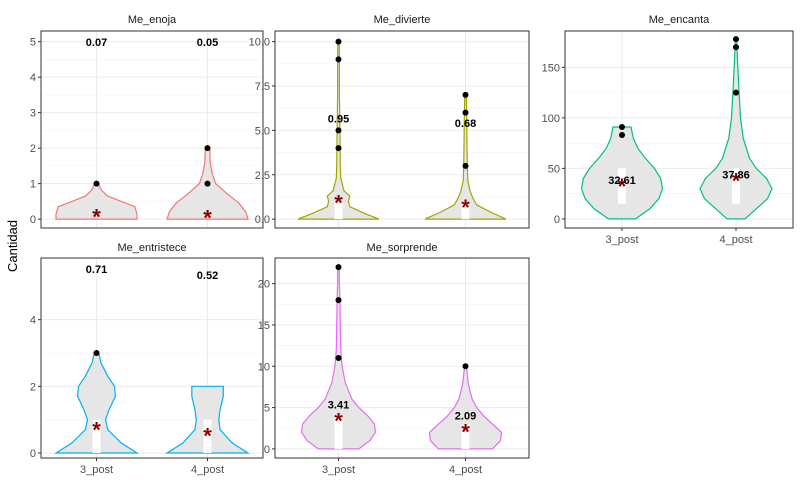 Image resolution: width=800 pixels, height=500 pixels. What do you see at coordinates (554, 169) in the screenshot?
I see `y-tick-label: 50` at bounding box center [554, 169].